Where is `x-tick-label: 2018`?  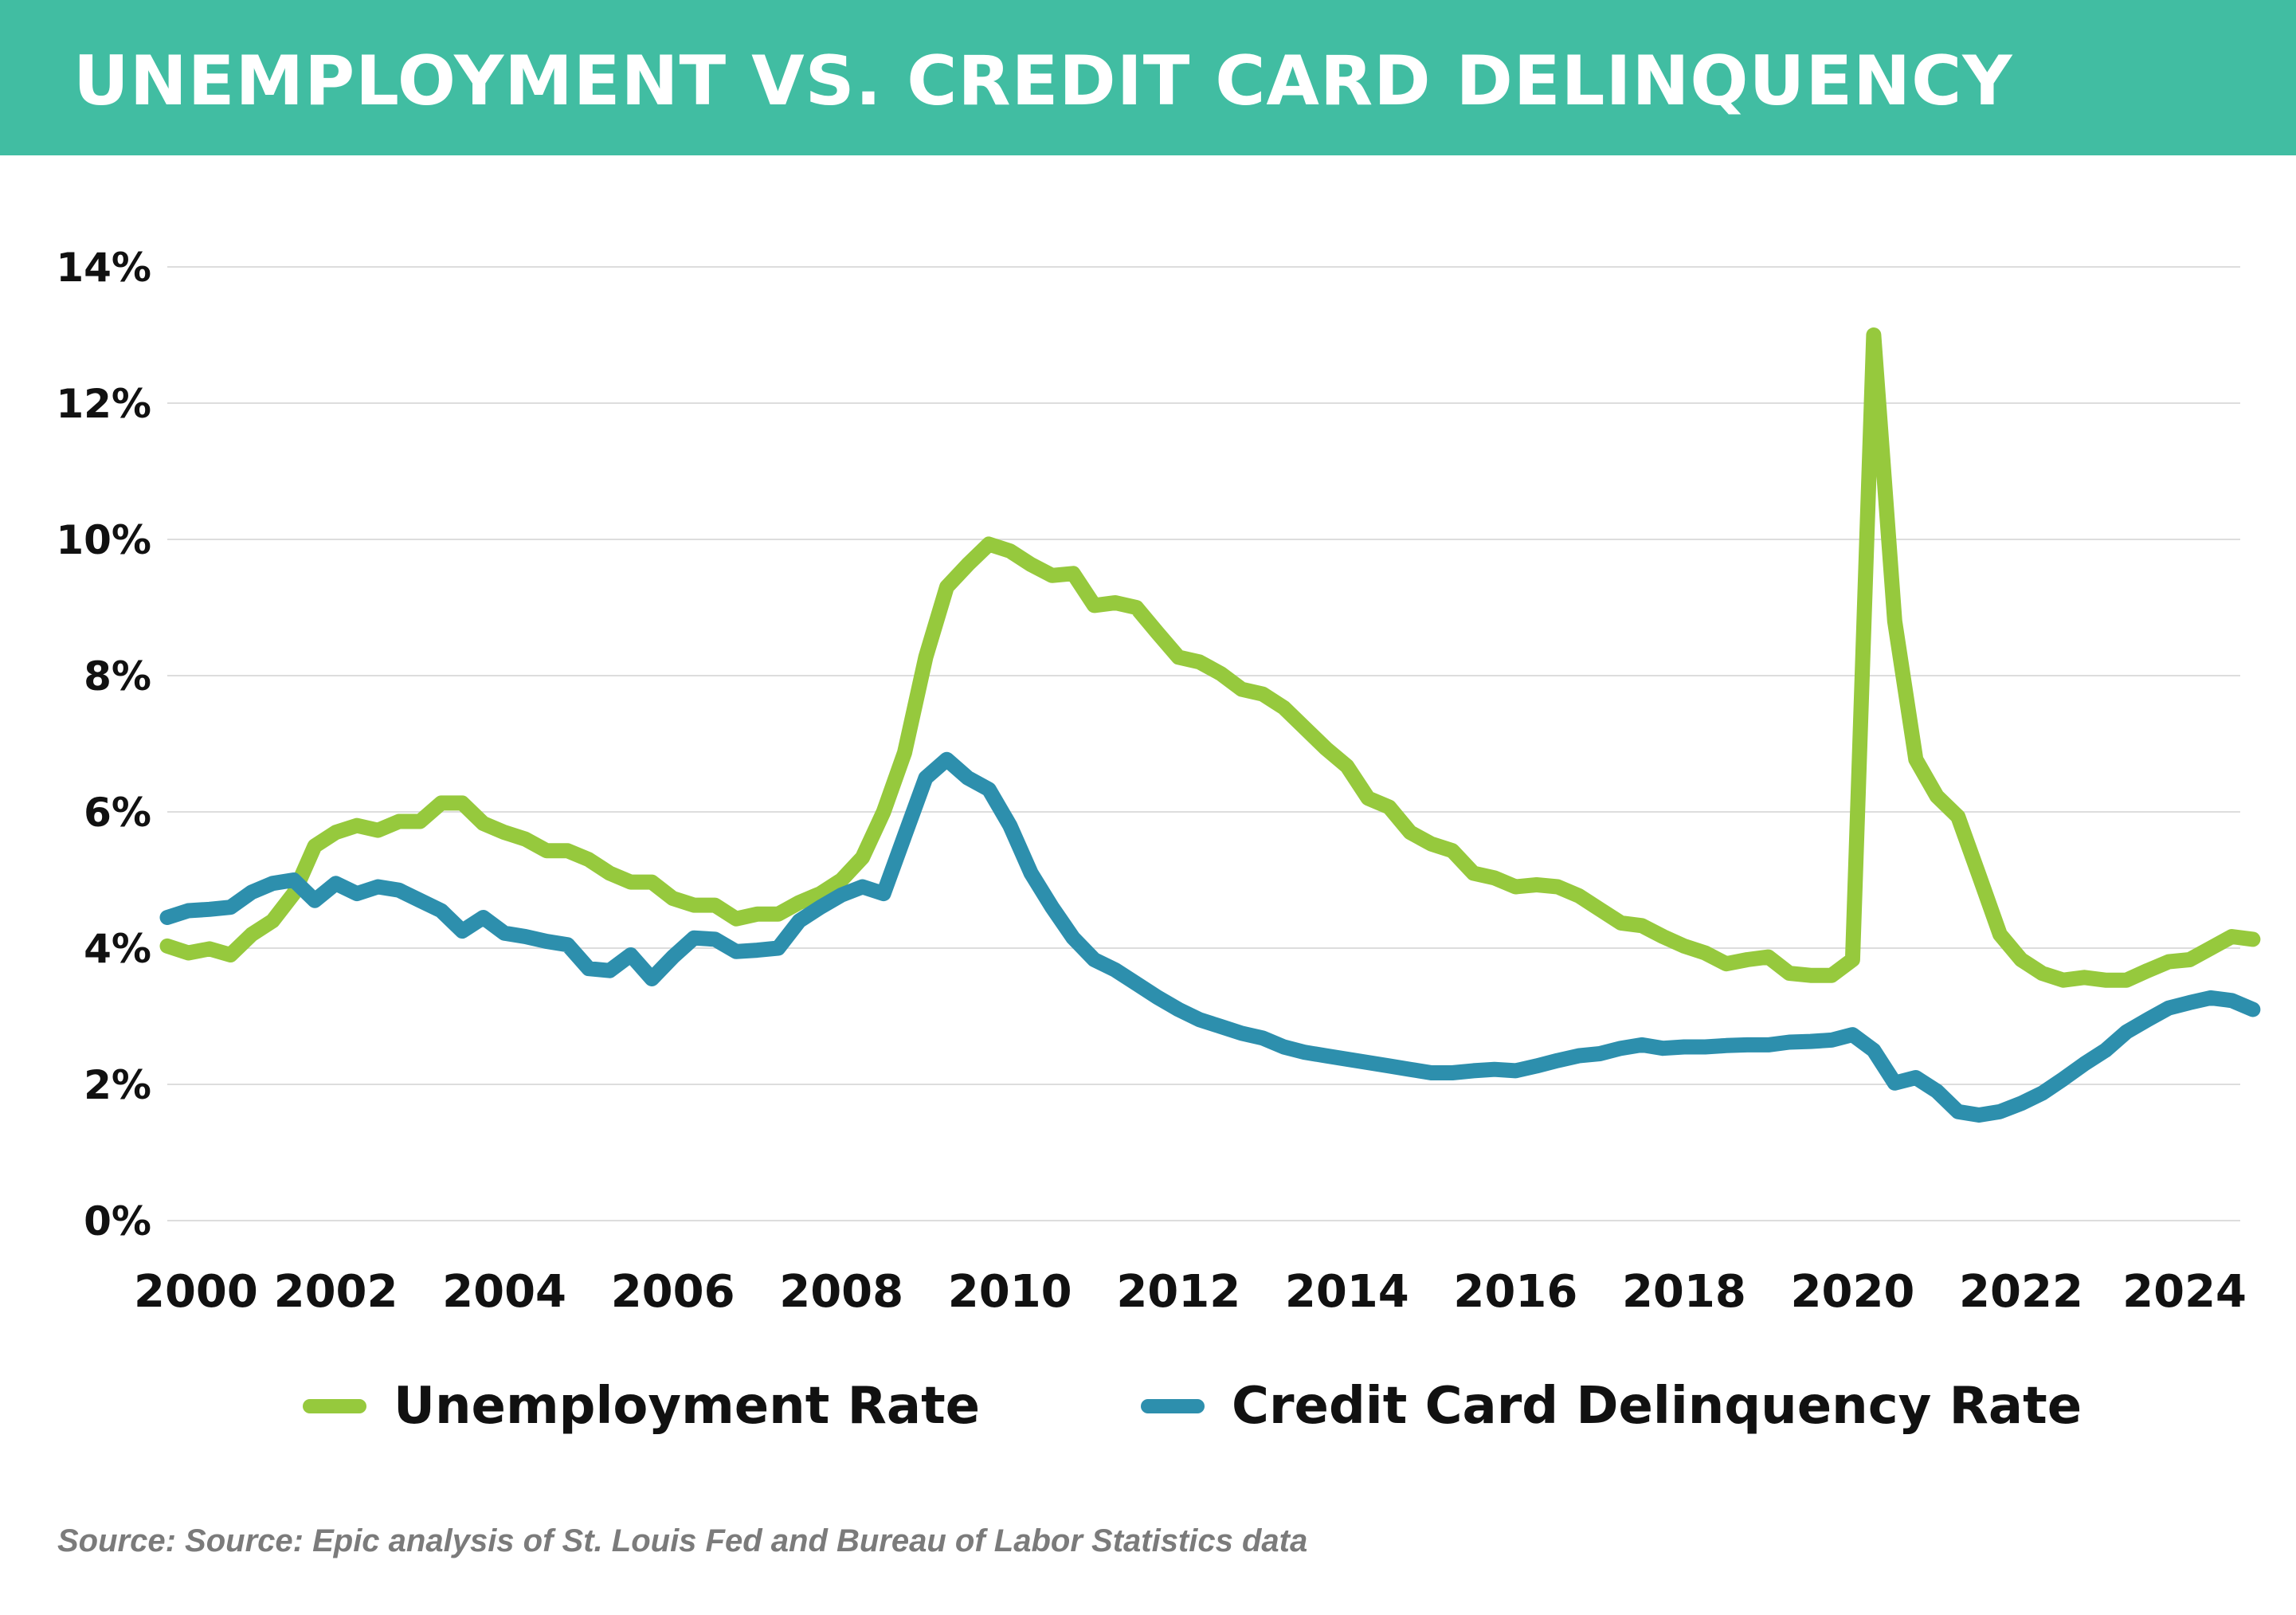
x-tick-label: 2018 is located at coordinates (1684, 1292).